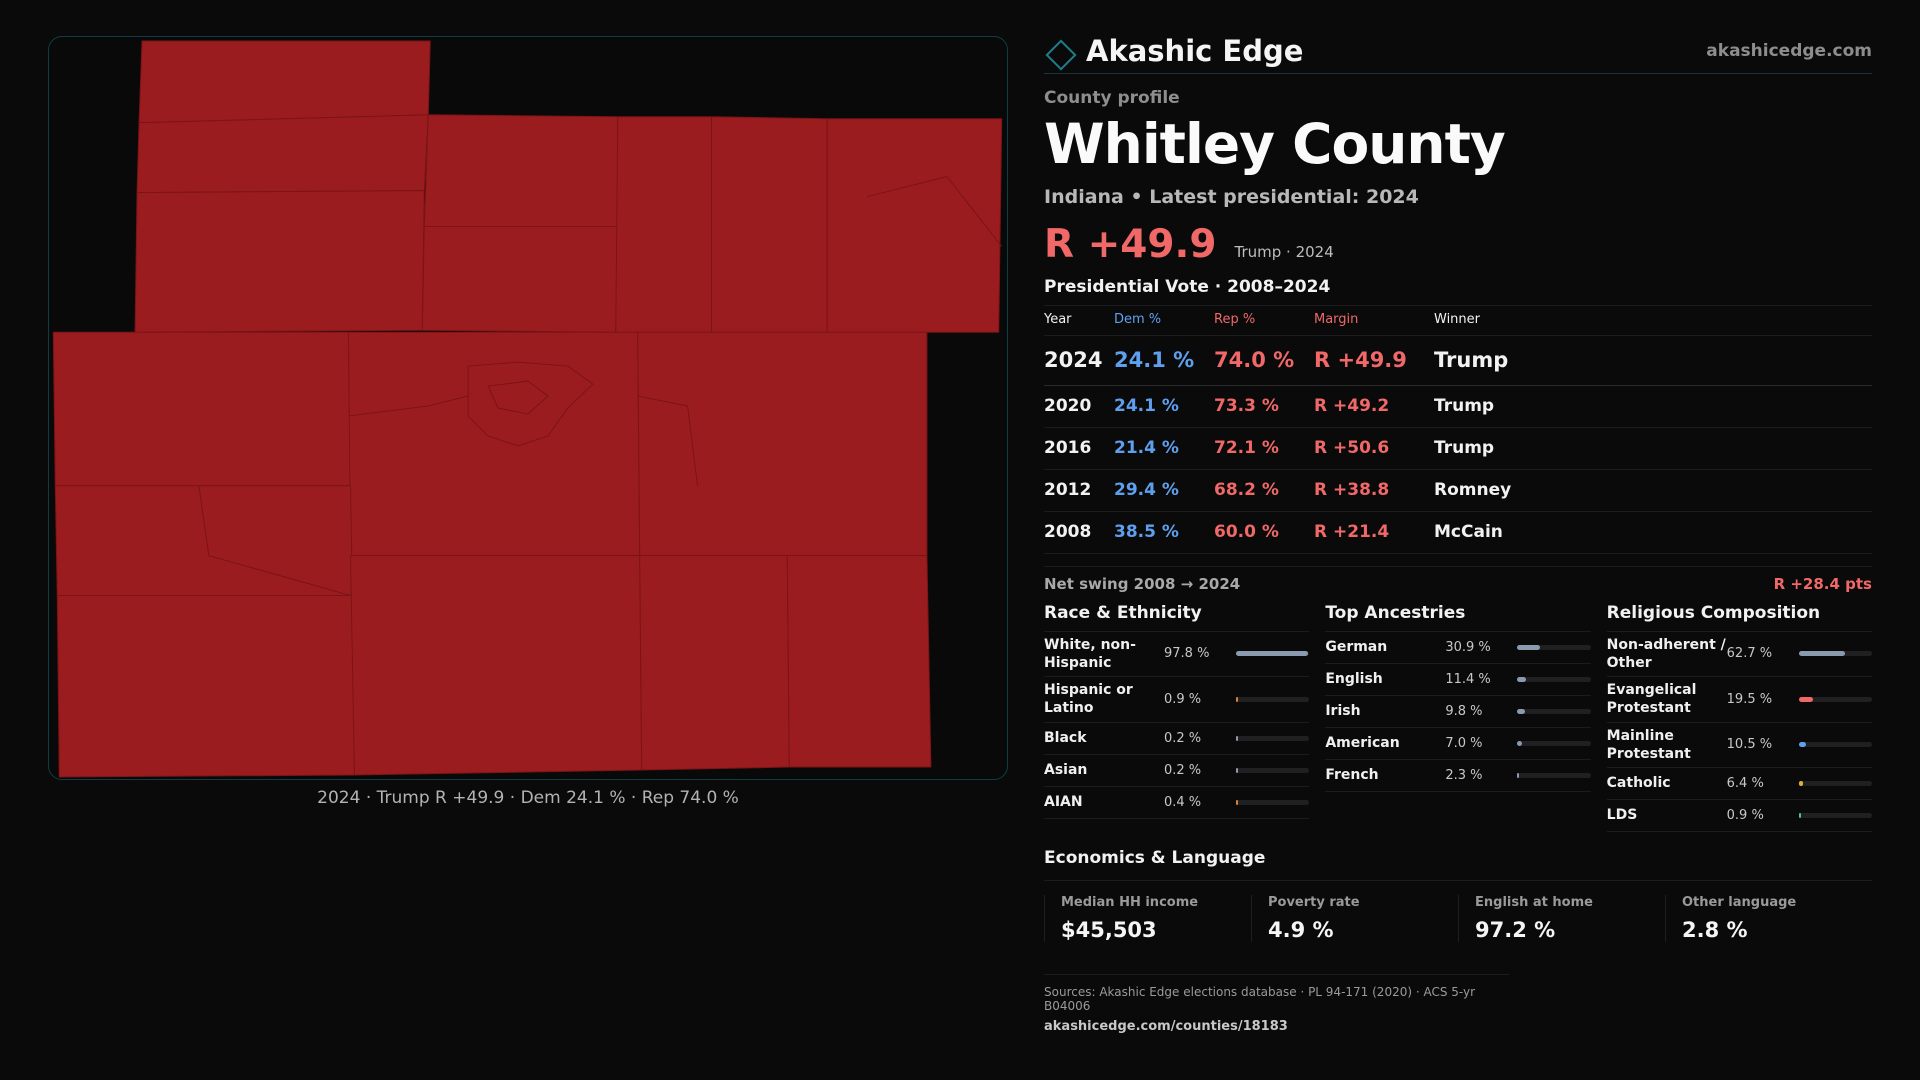  Describe the element at coordinates (1561, 918) in the screenshot. I see `econ-card: English at home 97.2 %` at that location.